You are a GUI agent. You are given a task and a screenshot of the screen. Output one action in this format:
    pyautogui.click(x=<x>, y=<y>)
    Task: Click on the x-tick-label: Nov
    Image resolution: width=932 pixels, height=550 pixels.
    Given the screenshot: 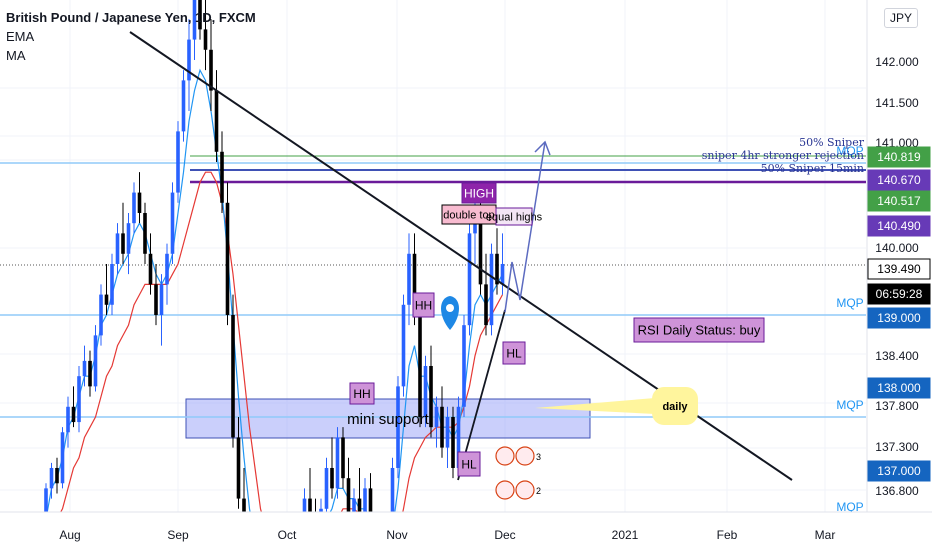 What is the action you would take?
    pyautogui.click(x=396, y=535)
    